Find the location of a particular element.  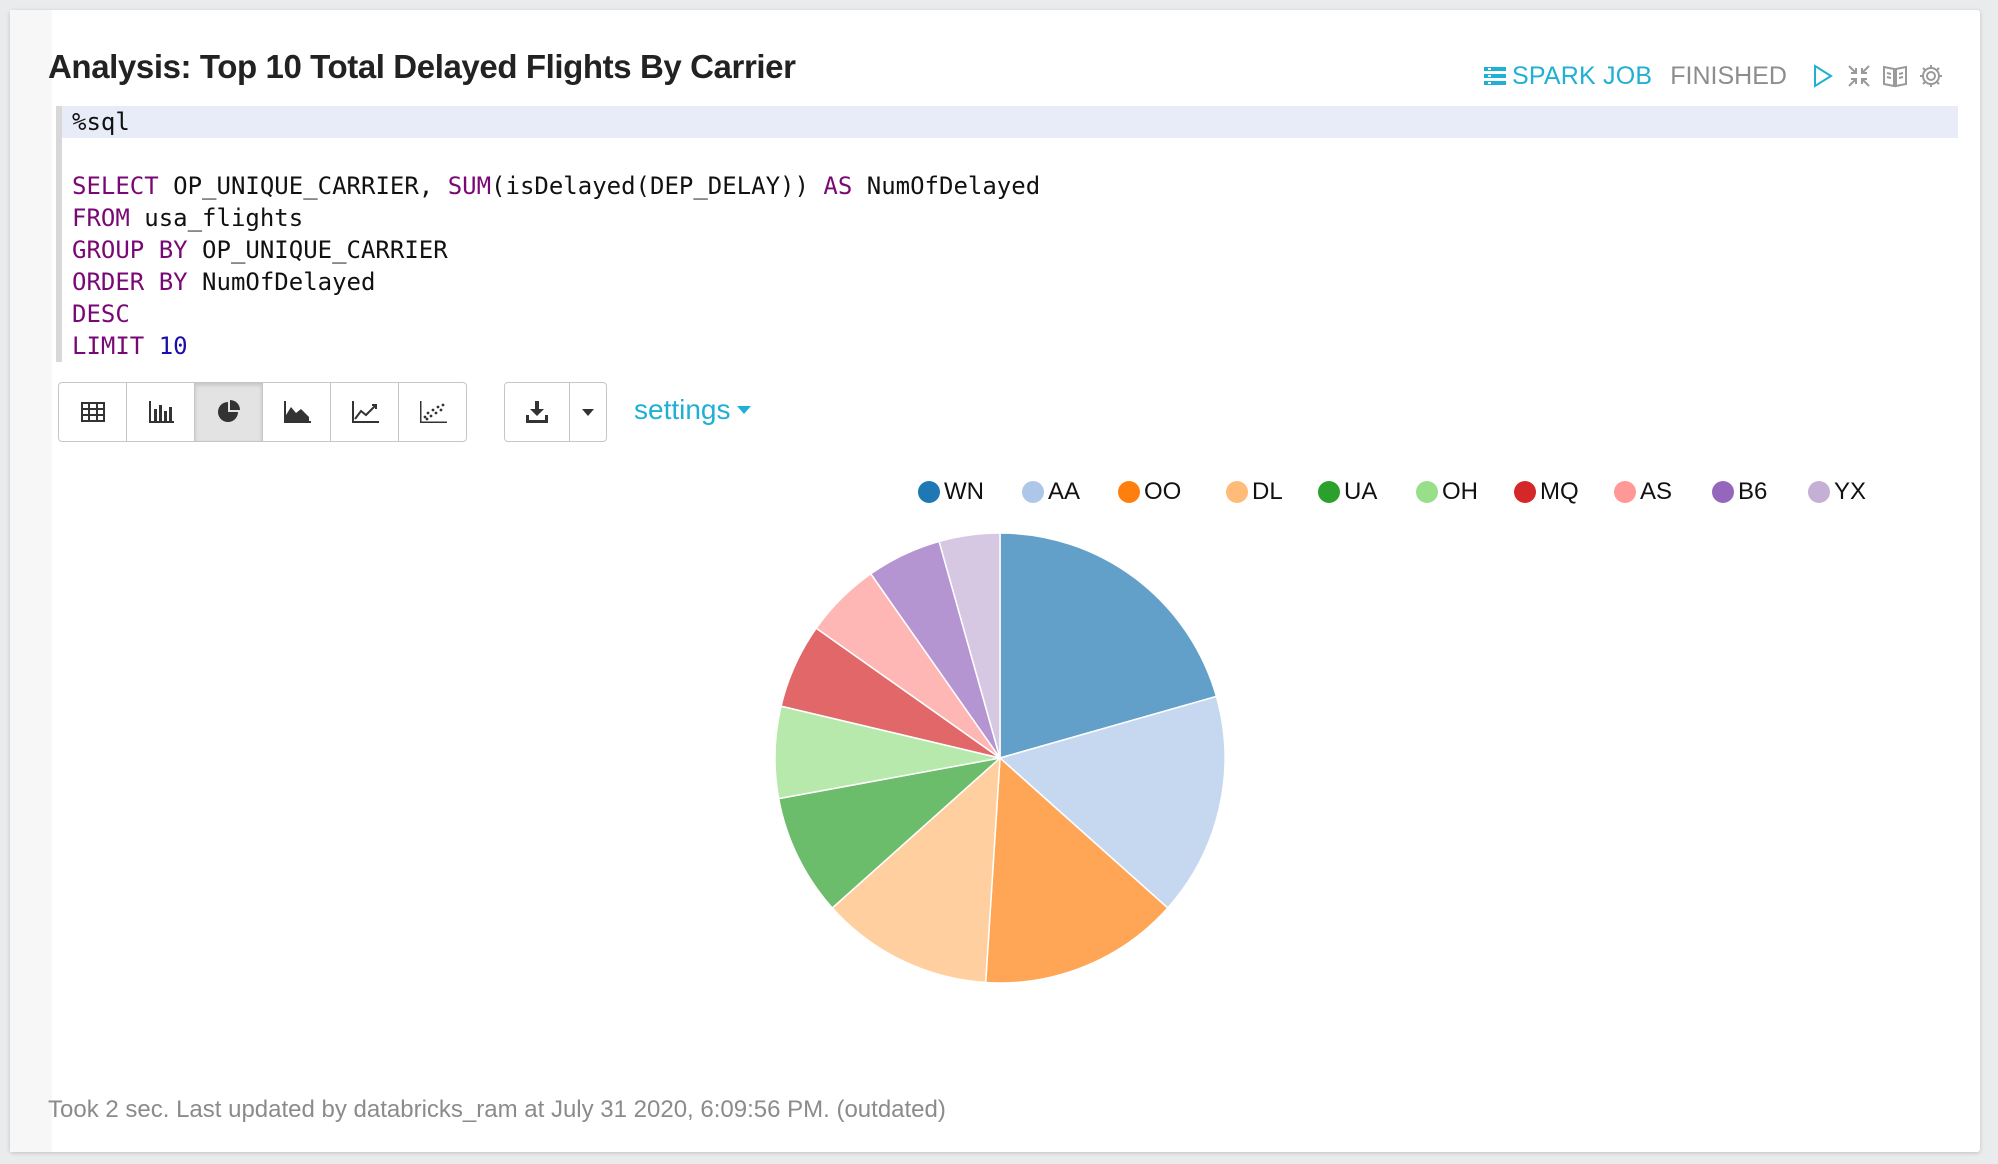

legend-label: OO is located at coordinates (1163, 491).